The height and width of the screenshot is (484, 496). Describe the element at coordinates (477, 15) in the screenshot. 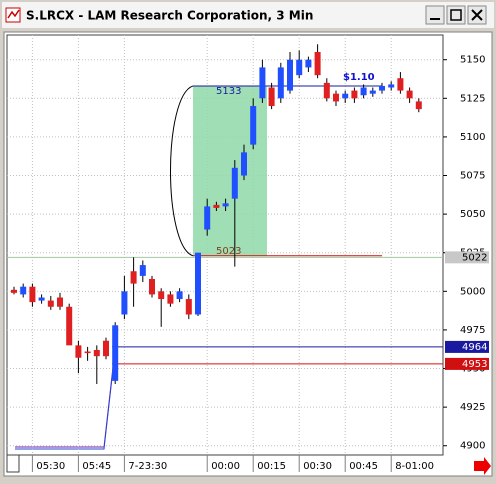

I see `close-icon` at that location.